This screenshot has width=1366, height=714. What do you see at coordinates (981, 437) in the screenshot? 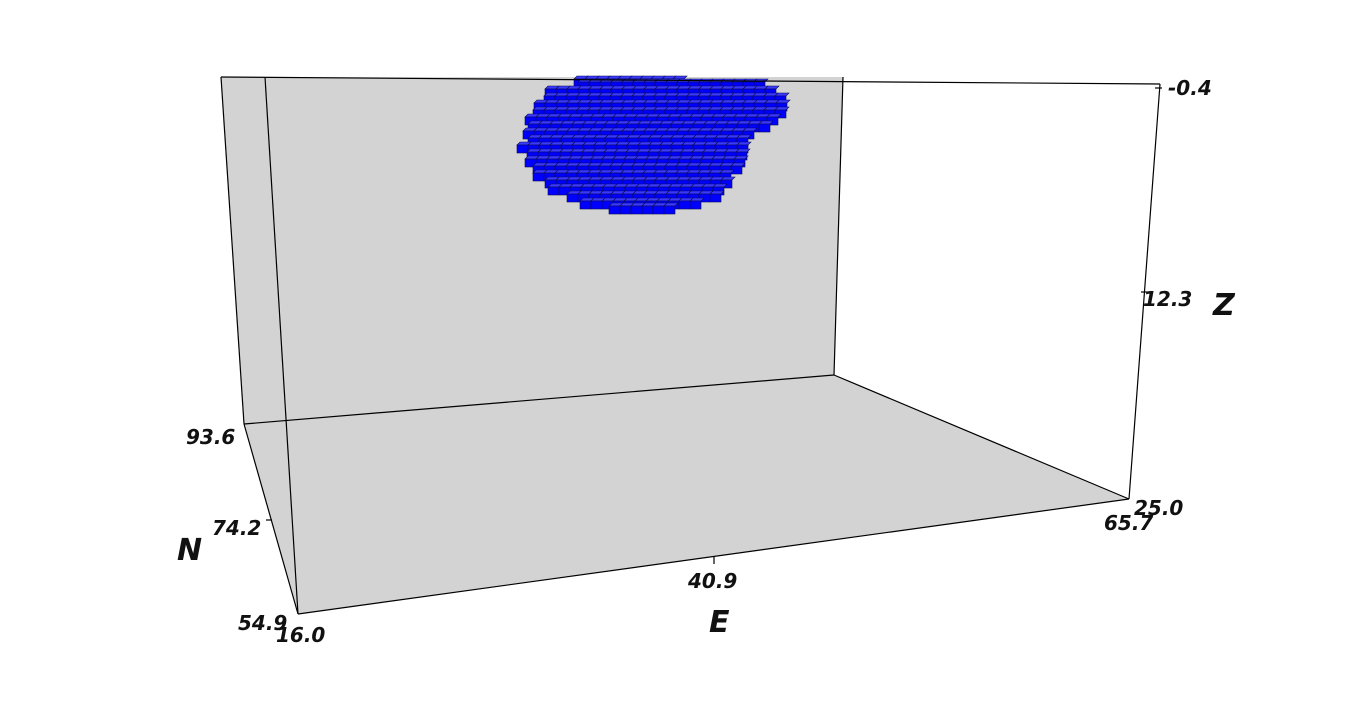
I see `edge-floor-right` at bounding box center [981, 437].